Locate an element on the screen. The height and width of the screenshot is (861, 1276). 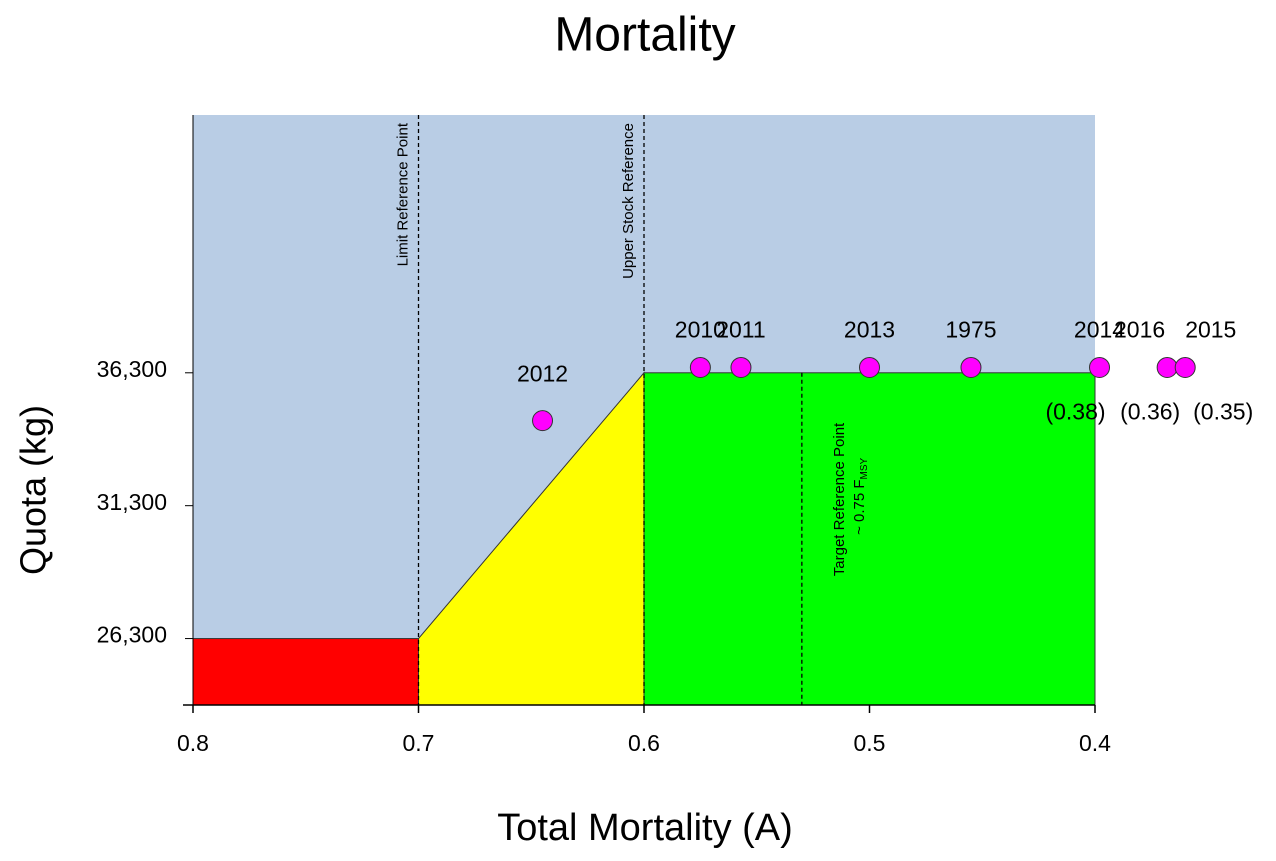
point-label: 2011 is located at coordinates (740, 330).